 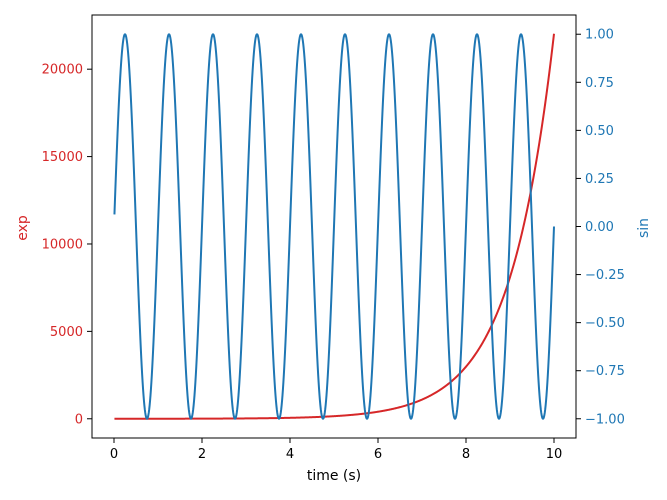 What do you see at coordinates (334, 476) in the screenshot?
I see `x-axis-label: time (s)` at bounding box center [334, 476].